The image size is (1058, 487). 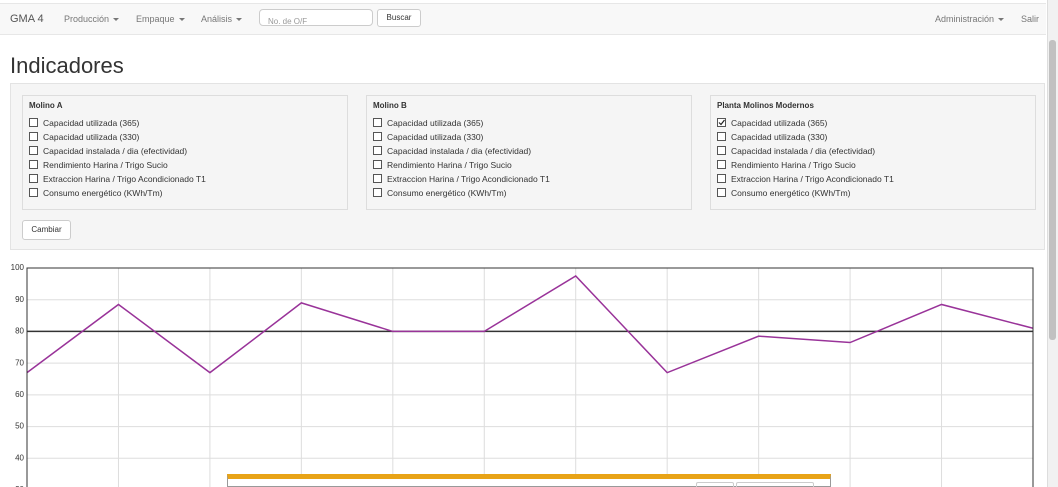 I want to click on y-tick-label: 90, so click(x=19, y=299).